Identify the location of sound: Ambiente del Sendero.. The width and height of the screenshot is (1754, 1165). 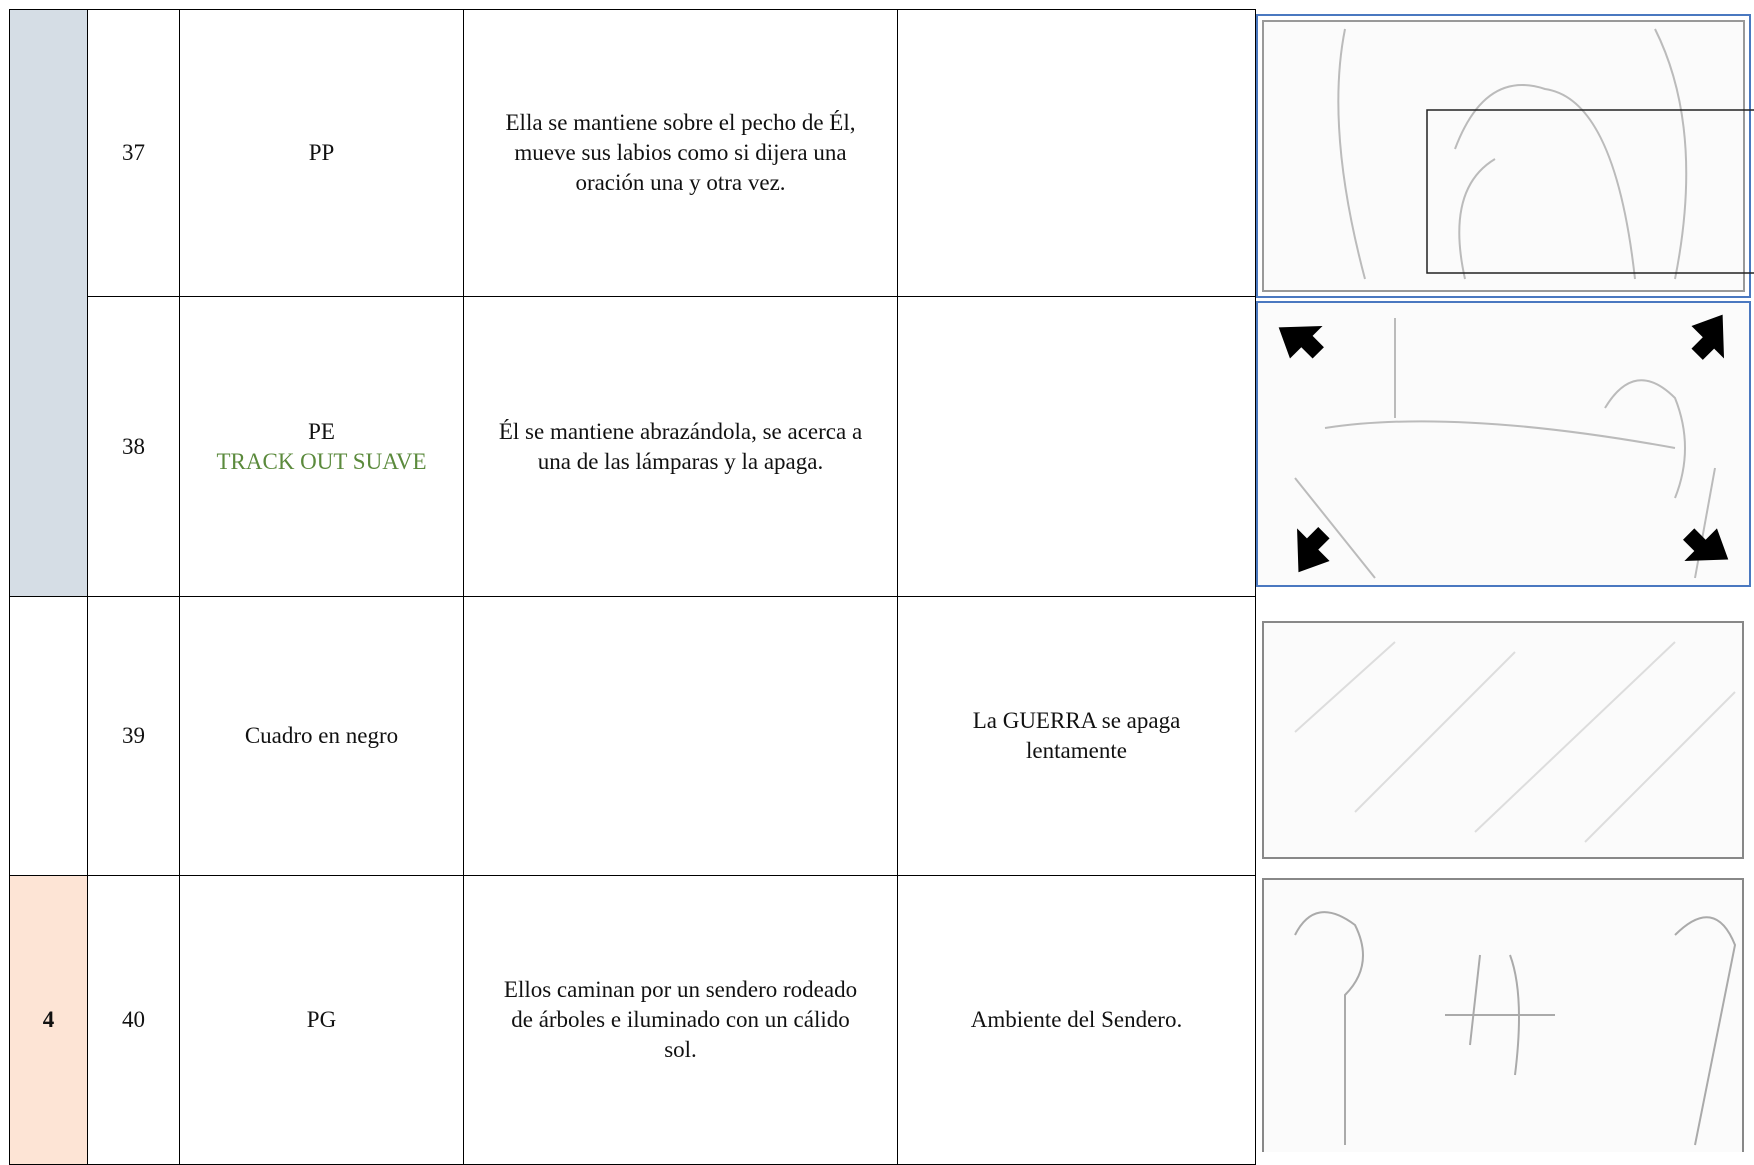
(1076, 1019).